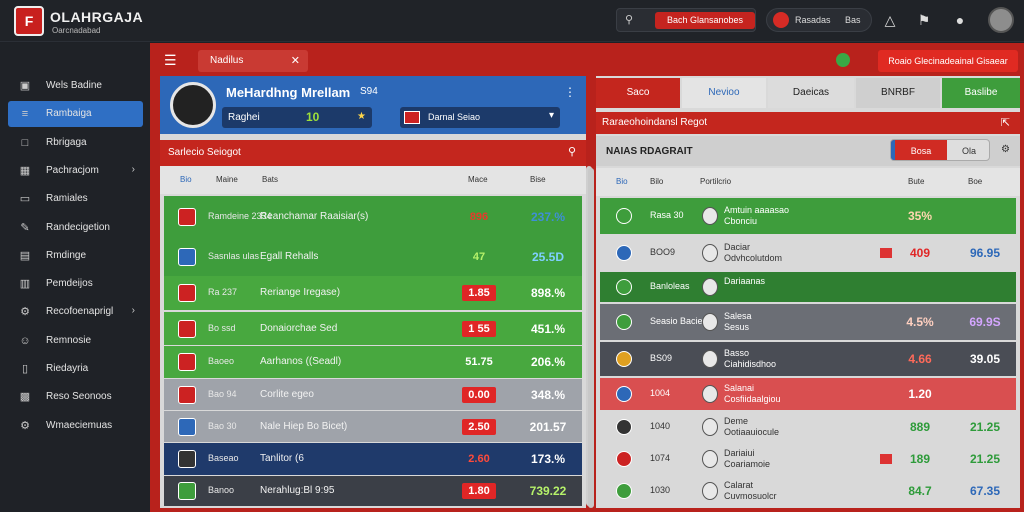  What do you see at coordinates (75, 228) in the screenshot?
I see `sidebar-item: ✎ Randecigetion` at bounding box center [75, 228].